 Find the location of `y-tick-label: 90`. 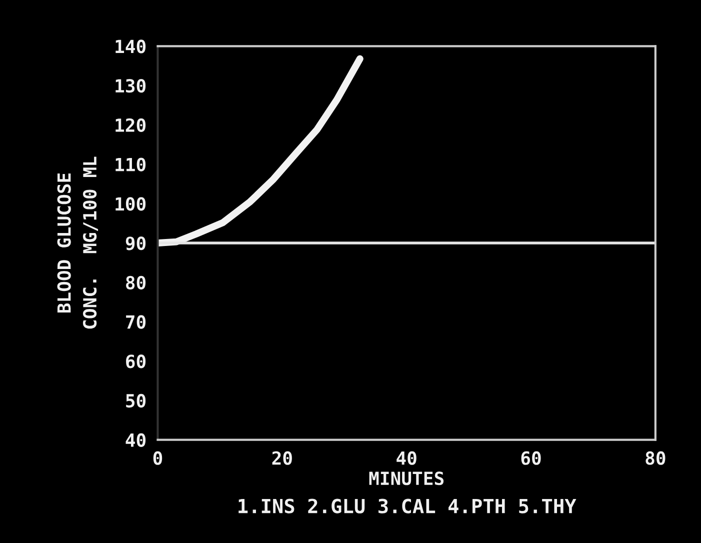

y-tick-label: 90 is located at coordinates (136, 243).